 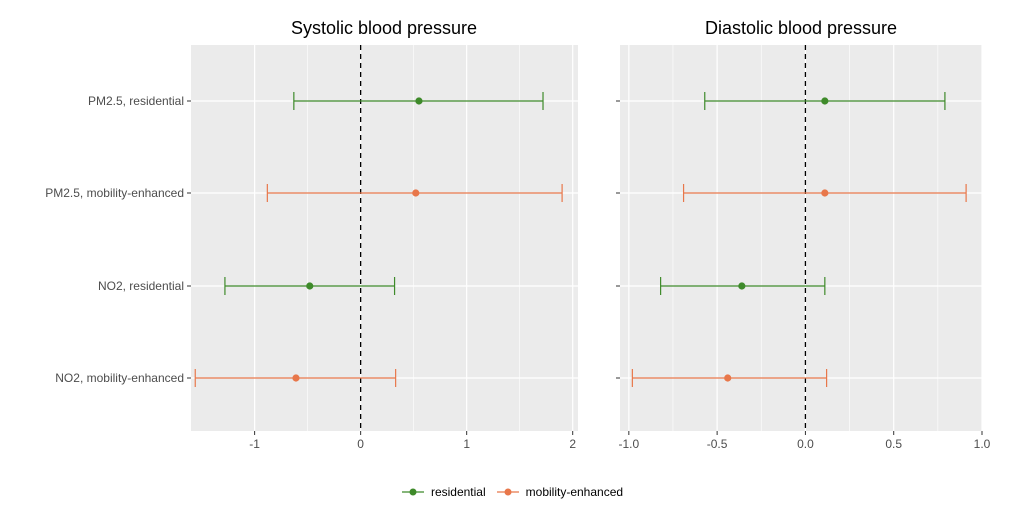 What do you see at coordinates (982, 444) in the screenshot?
I see `x-tick-label: 1.0` at bounding box center [982, 444].